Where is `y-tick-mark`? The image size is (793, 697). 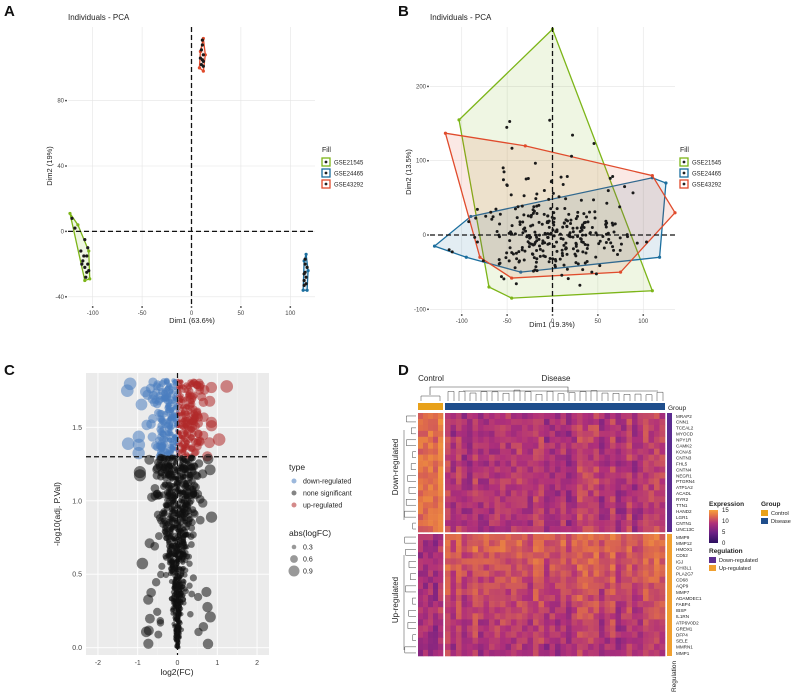
y-tick-mark is located at coordinates (428, 86).